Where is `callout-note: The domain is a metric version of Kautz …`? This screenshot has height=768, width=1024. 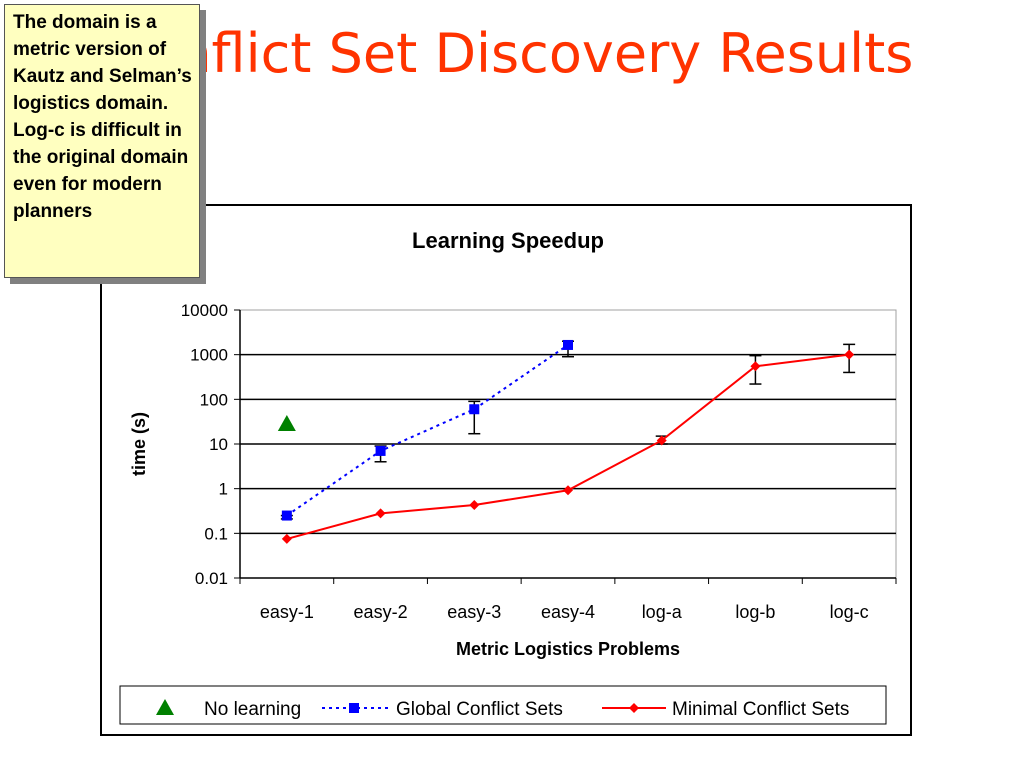 callout-note: The domain is a metric version of Kautz … is located at coordinates (102, 141).